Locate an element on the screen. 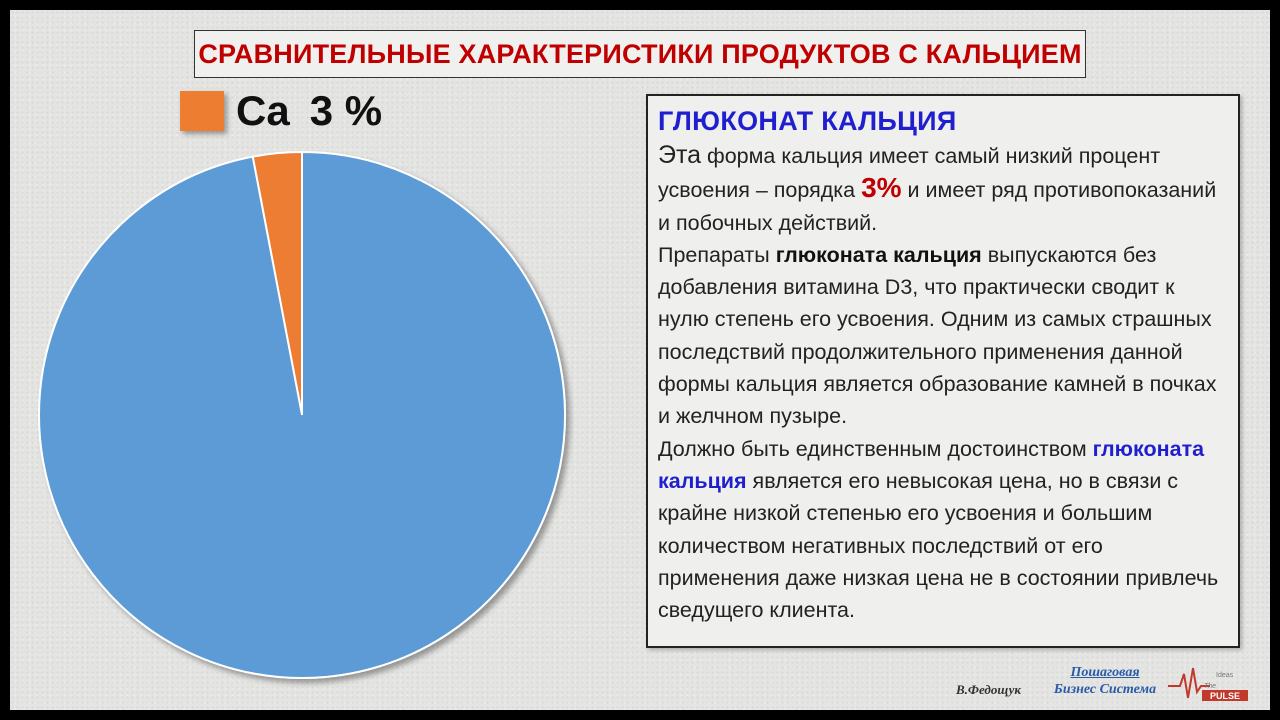 This screenshot has width=1280, height=720. legend-label: Ca is located at coordinates (263, 110).